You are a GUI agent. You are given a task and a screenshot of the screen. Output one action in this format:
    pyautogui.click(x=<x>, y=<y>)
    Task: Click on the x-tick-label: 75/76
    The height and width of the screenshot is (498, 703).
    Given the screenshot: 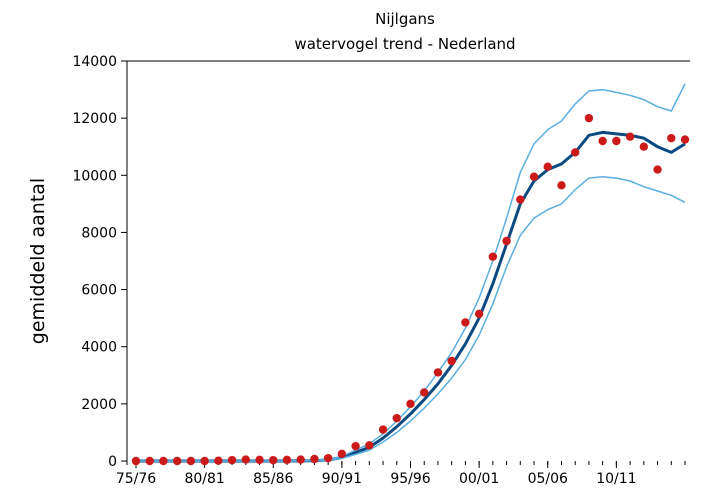 What is the action you would take?
    pyautogui.click(x=136, y=479)
    